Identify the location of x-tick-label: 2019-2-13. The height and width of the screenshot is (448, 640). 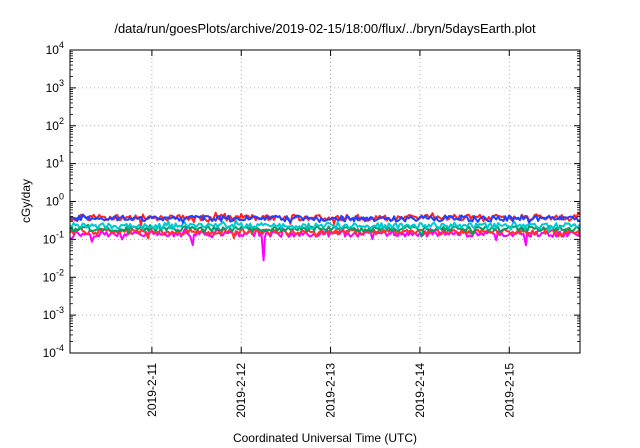
(331, 390).